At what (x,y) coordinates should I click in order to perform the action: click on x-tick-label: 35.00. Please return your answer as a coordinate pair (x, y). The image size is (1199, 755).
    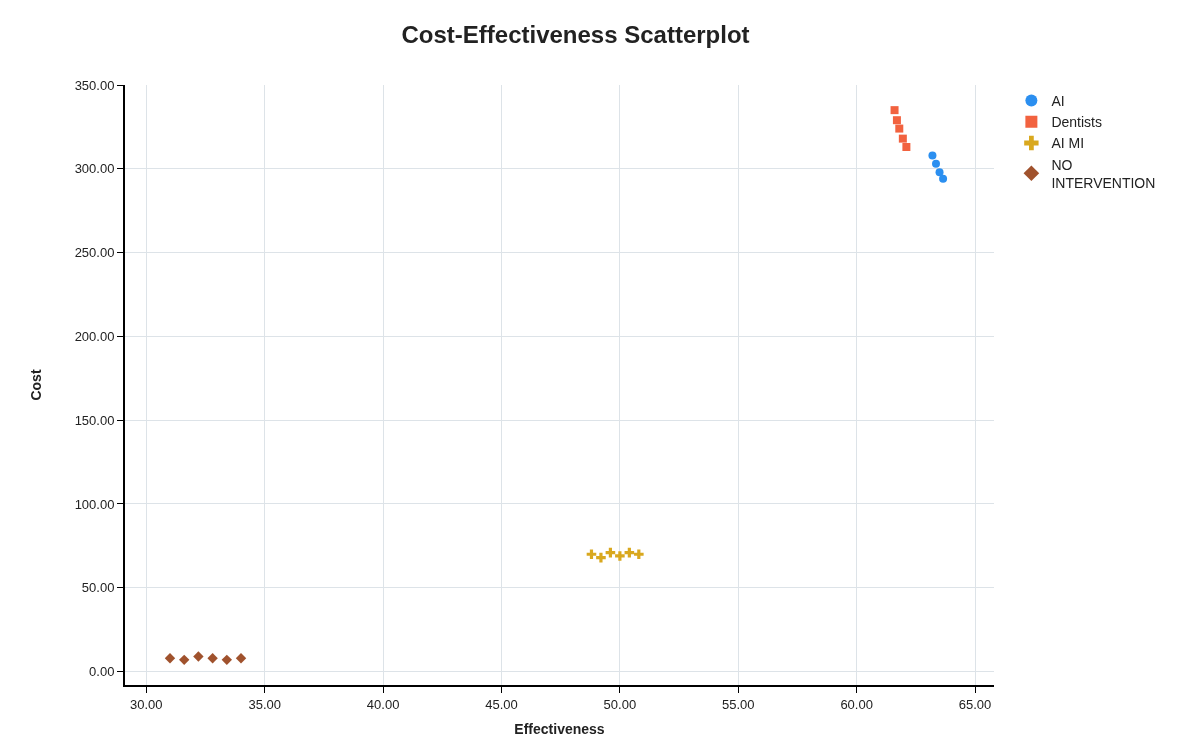
    Looking at the image, I should click on (264, 704).